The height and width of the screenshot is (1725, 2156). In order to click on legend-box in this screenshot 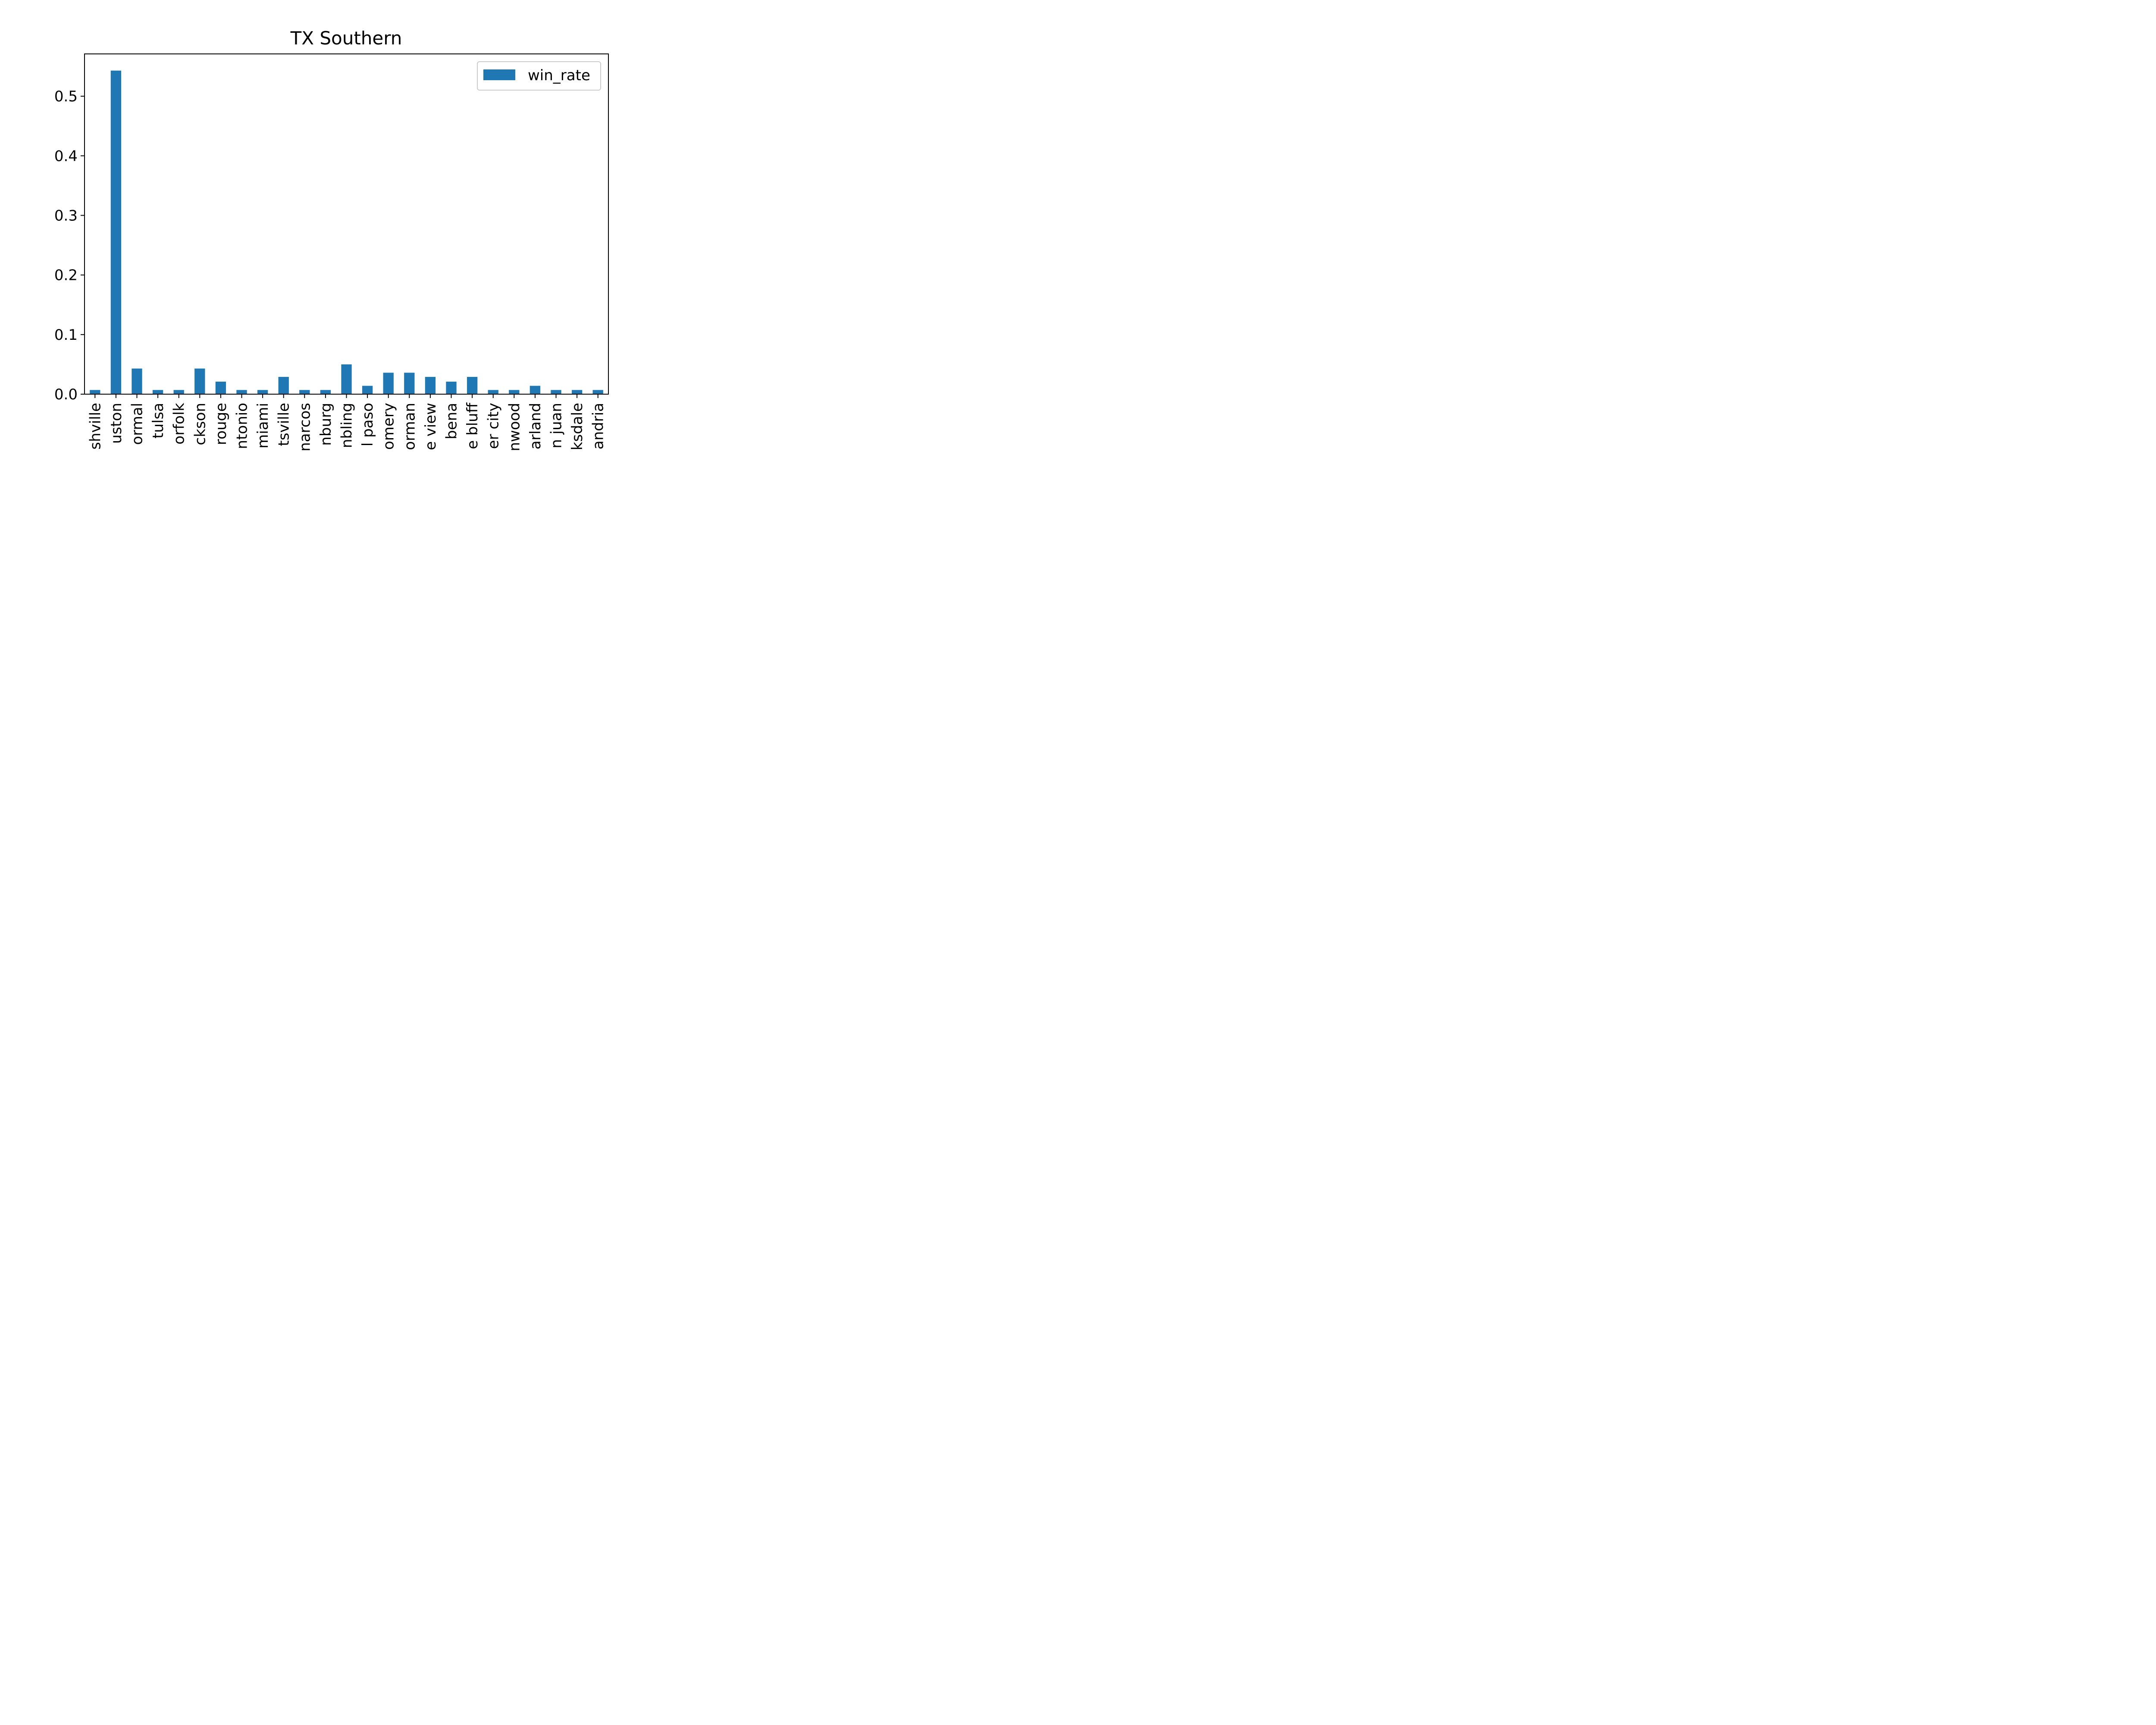, I will do `click(539, 76)`.